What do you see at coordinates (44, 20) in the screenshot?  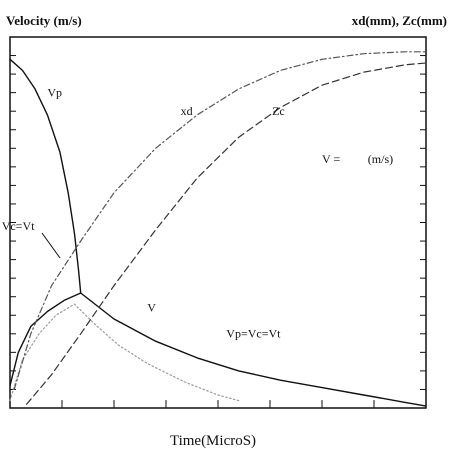 I see `left-axis-title: Velocity (m/s)` at bounding box center [44, 20].